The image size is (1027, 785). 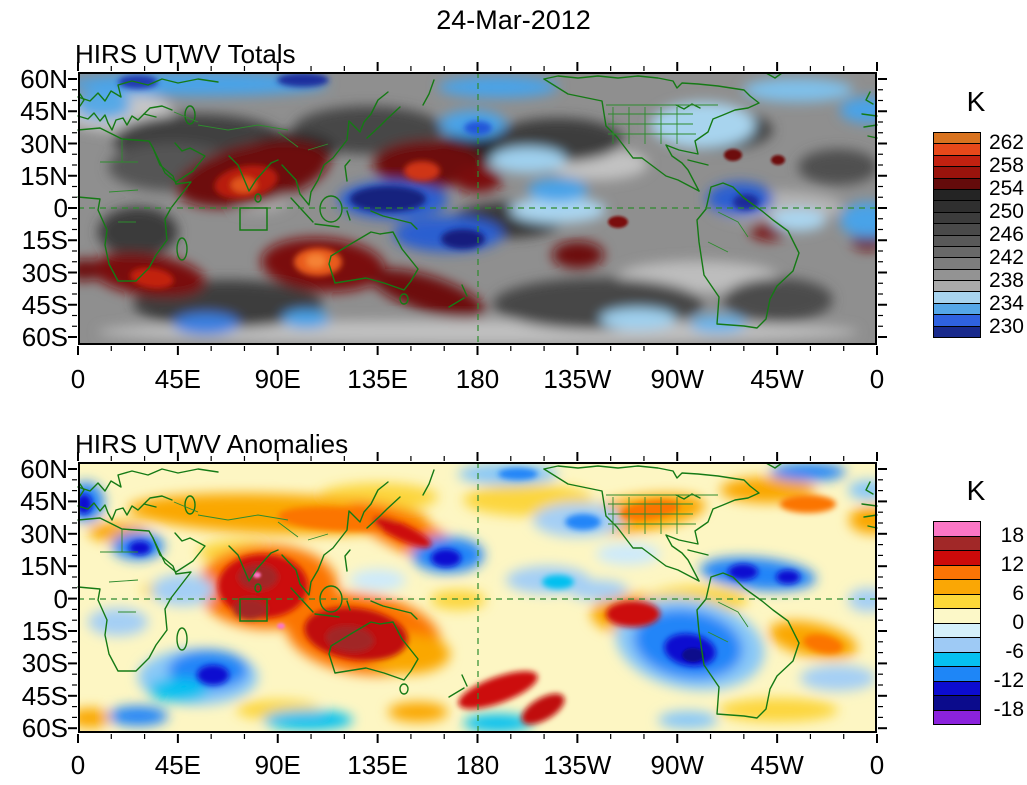 What do you see at coordinates (1006, 166) in the screenshot?
I see `colorbar-tick-label: 258` at bounding box center [1006, 166].